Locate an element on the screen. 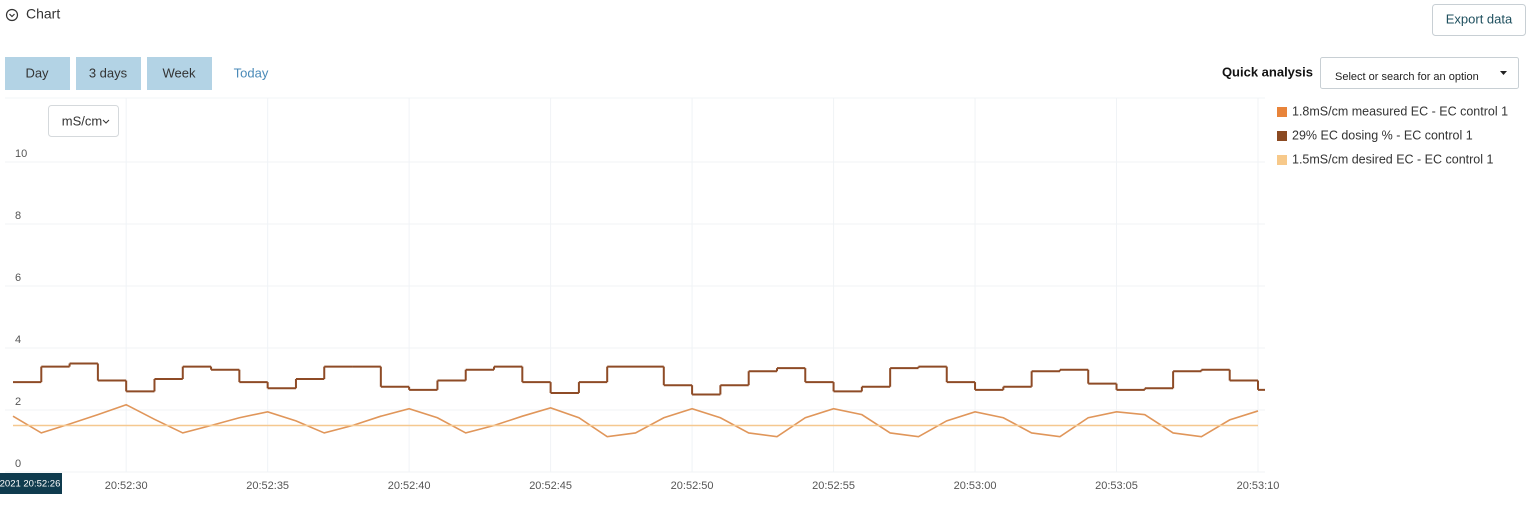  unit-selector is located at coordinates (83, 121).